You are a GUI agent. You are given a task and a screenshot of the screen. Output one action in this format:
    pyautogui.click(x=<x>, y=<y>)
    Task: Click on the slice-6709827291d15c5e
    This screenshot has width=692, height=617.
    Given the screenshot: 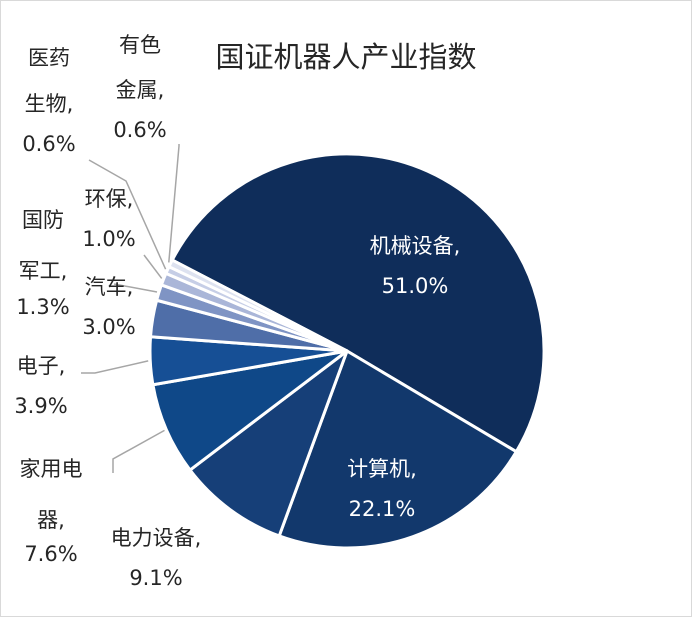 What is the action you would take?
    pyautogui.click(x=258, y=305)
    